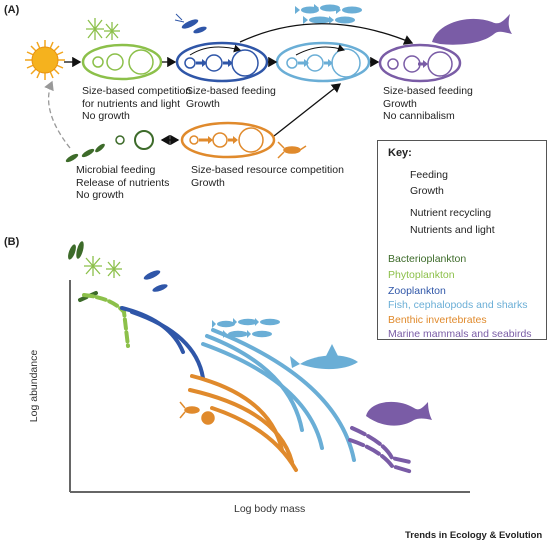 The image size is (554, 545). Describe the element at coordinates (57, 114) in the screenshot. I see `nutrient-recycling-arrow` at that location.